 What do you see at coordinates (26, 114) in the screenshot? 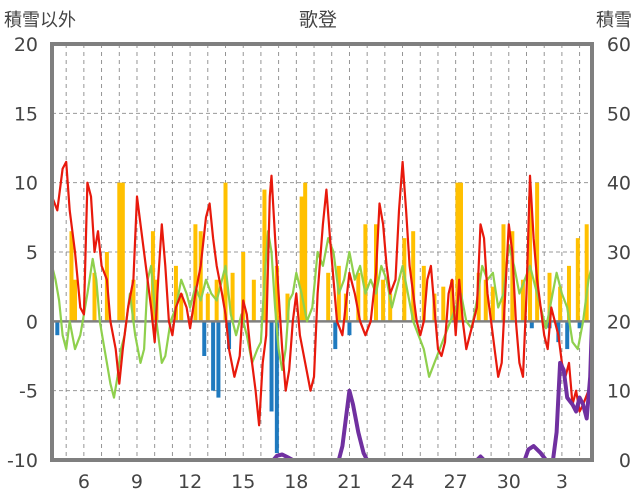
I see `left-tick-label: 15` at bounding box center [26, 114].